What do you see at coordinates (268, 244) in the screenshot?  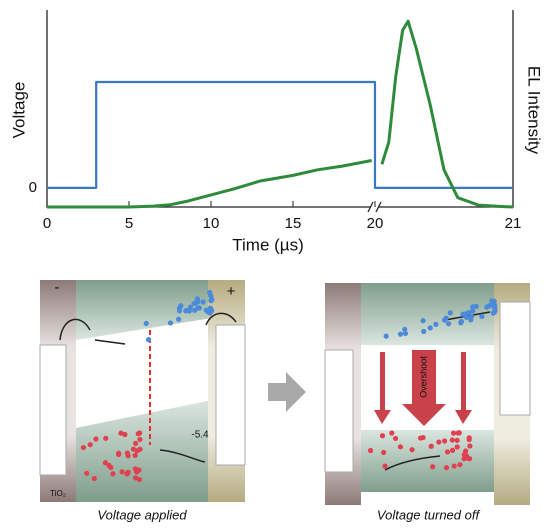 I see `x-axis-title: Time (µs)` at bounding box center [268, 244].